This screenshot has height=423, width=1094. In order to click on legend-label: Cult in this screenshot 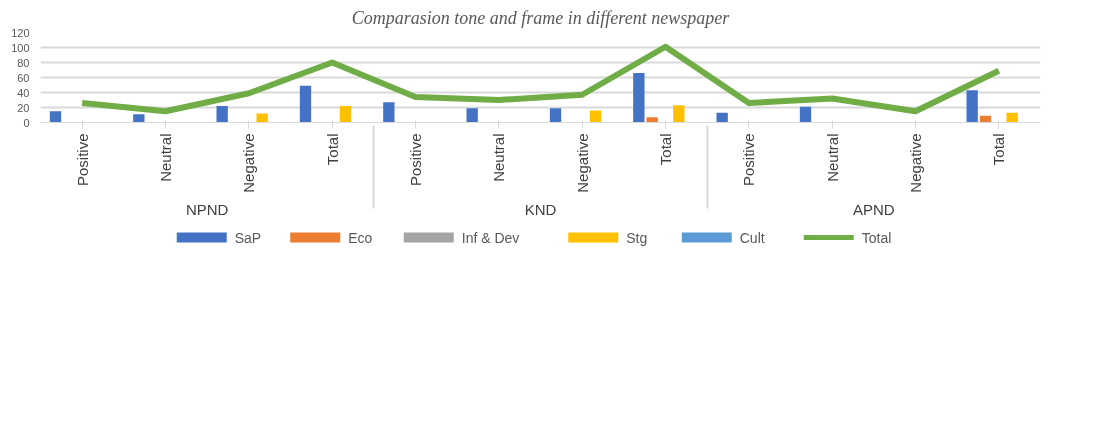, I will do `click(752, 237)`.